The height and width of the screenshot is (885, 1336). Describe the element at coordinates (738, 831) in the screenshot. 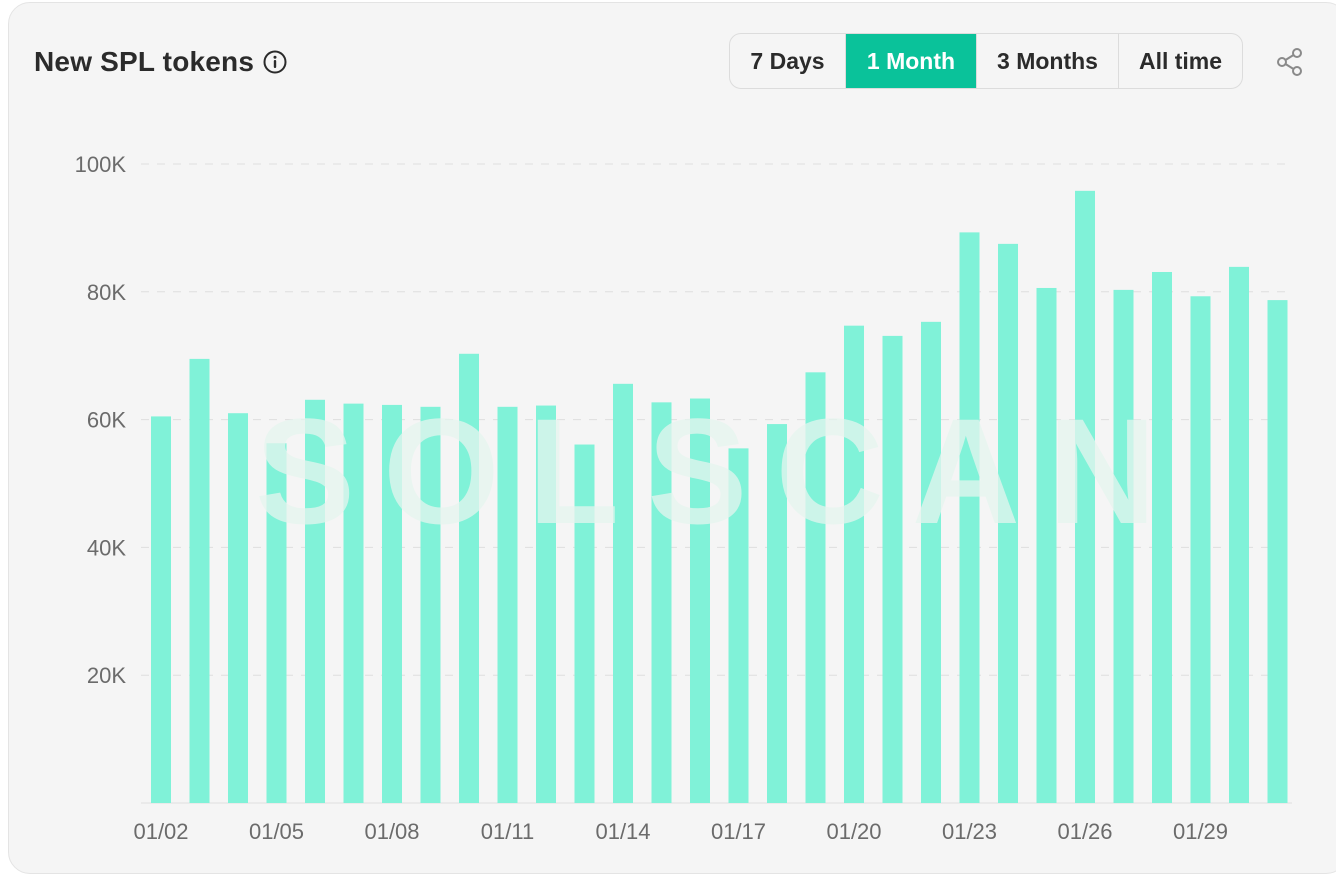

I see `x-tick-label: 01/17` at that location.